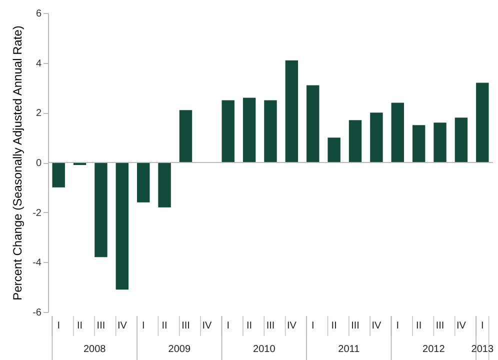 This screenshot has height=360, width=498. I want to click on y-tick-label: 2, so click(39, 114).